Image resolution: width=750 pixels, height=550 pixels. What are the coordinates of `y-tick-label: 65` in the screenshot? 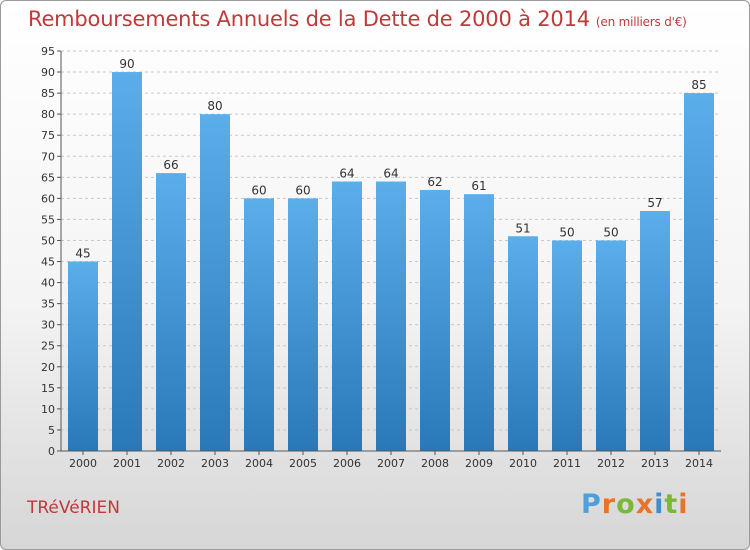 It's located at (48, 177).